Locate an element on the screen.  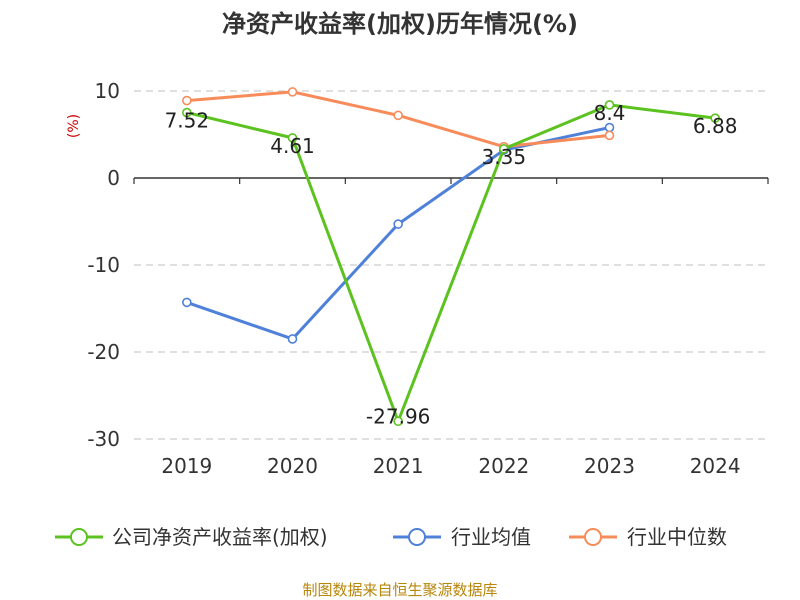
legend-label: 行业均值 is located at coordinates (491, 537).